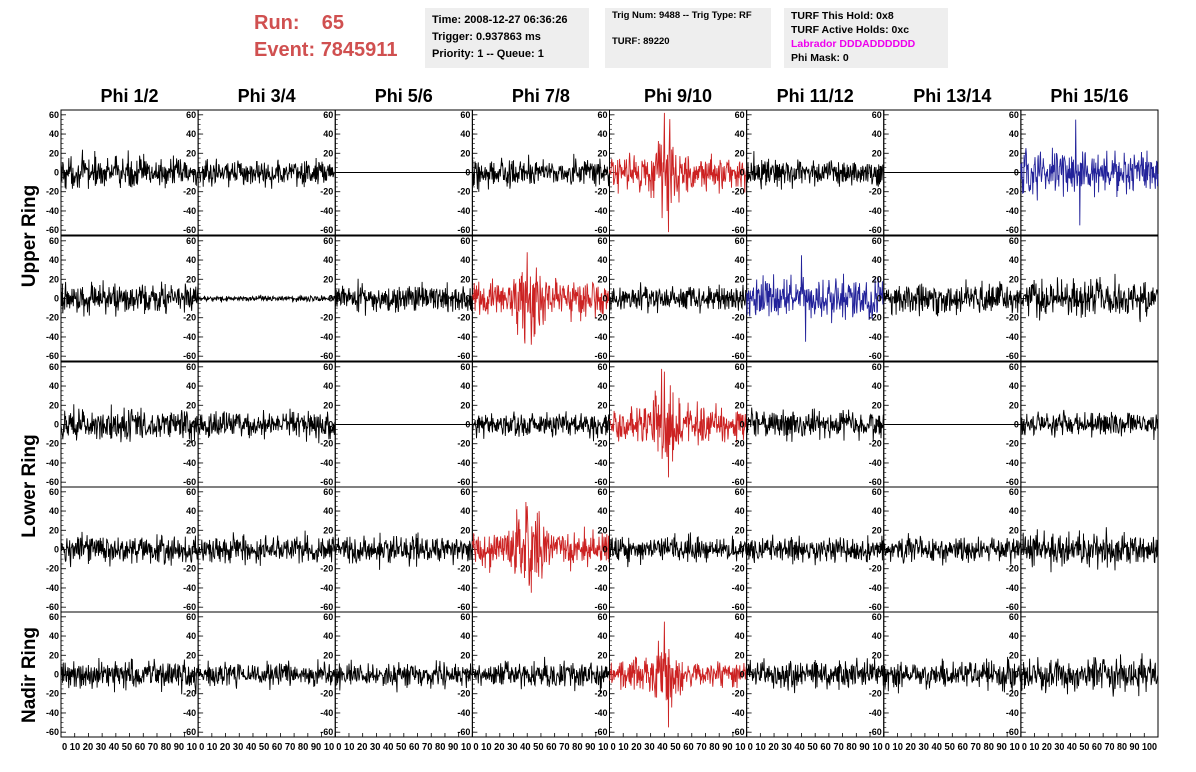  What do you see at coordinates (266, 96) in the screenshot?
I see `column-header: Phi 3/4` at bounding box center [266, 96].